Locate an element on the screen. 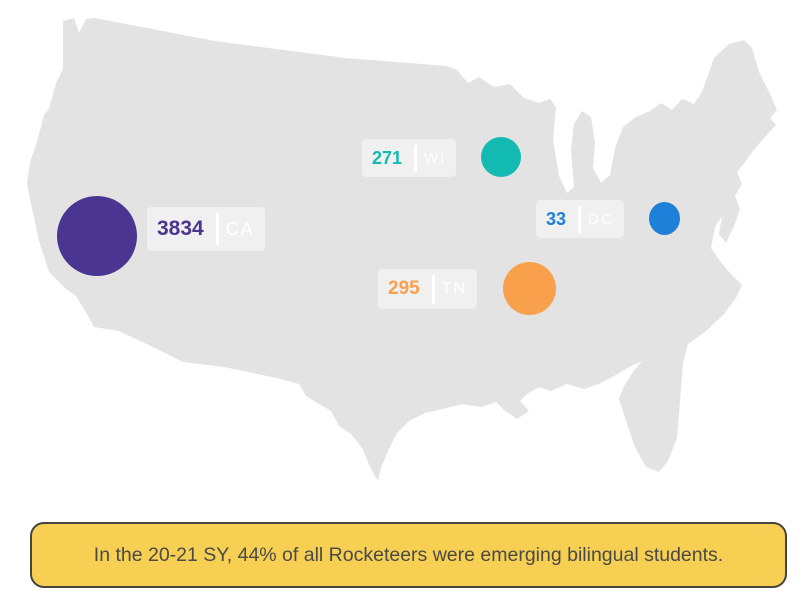 Image resolution: width=808 pixels, height=610 pixels. bubble-value-wi: 271 is located at coordinates (387, 157).